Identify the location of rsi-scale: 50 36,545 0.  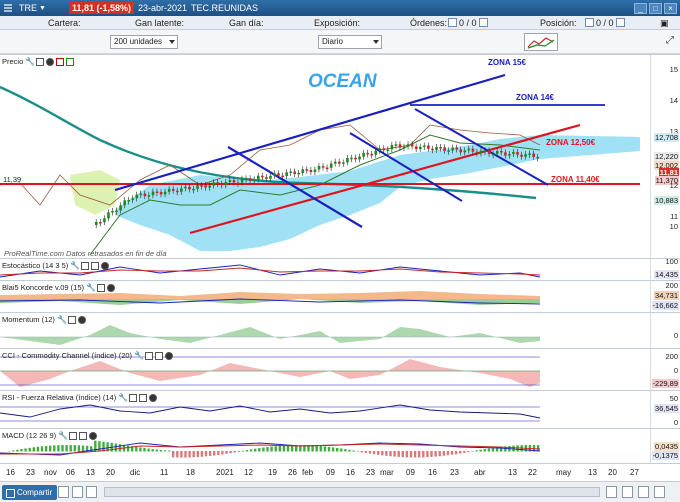
(665, 409).